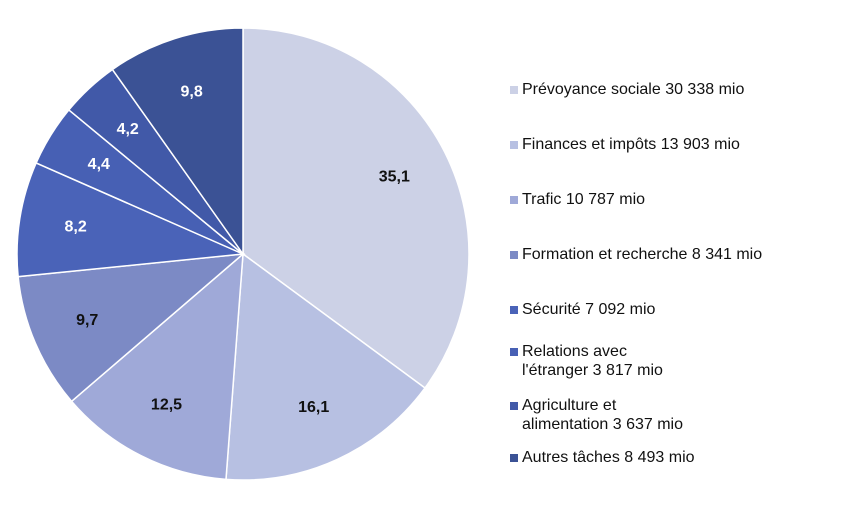  Describe the element at coordinates (75, 227) in the screenshot. I see `slice-value-label-5: 8,2` at that location.